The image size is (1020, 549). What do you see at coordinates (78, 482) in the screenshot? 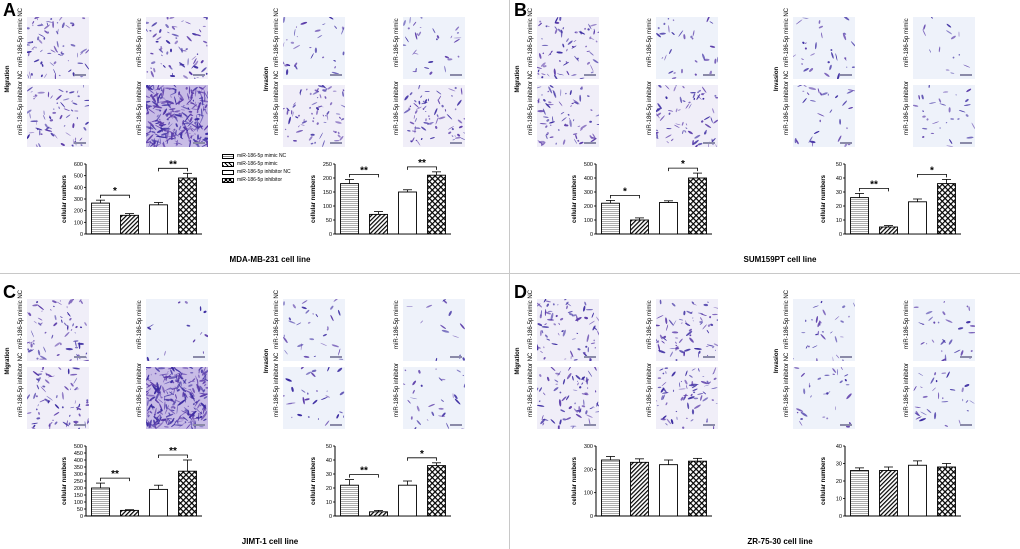
I see `y-tick-label: 250` at bounding box center [78, 482].